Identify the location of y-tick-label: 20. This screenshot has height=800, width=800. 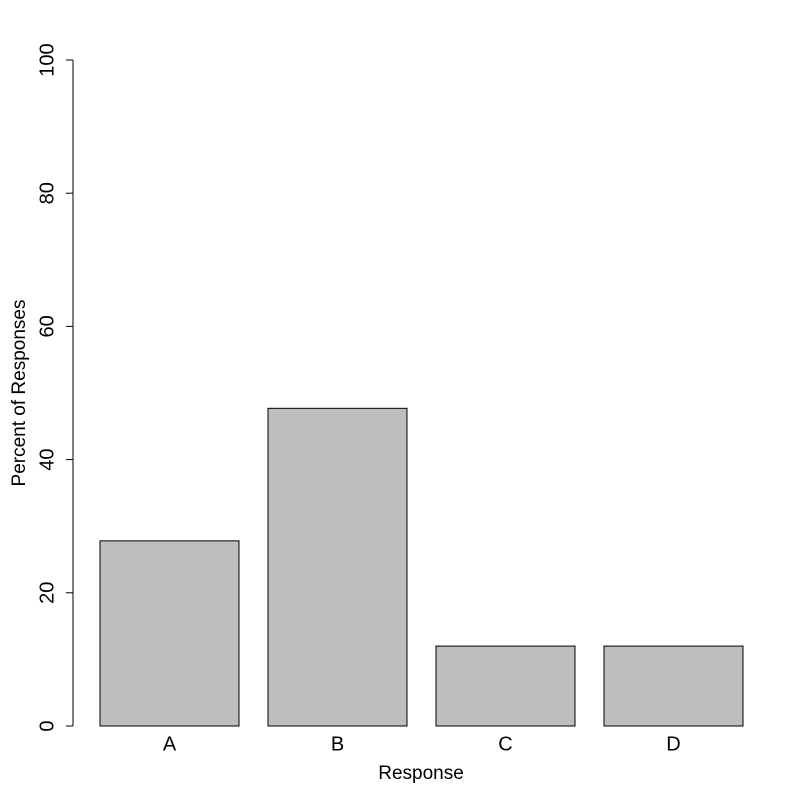
(47, 593).